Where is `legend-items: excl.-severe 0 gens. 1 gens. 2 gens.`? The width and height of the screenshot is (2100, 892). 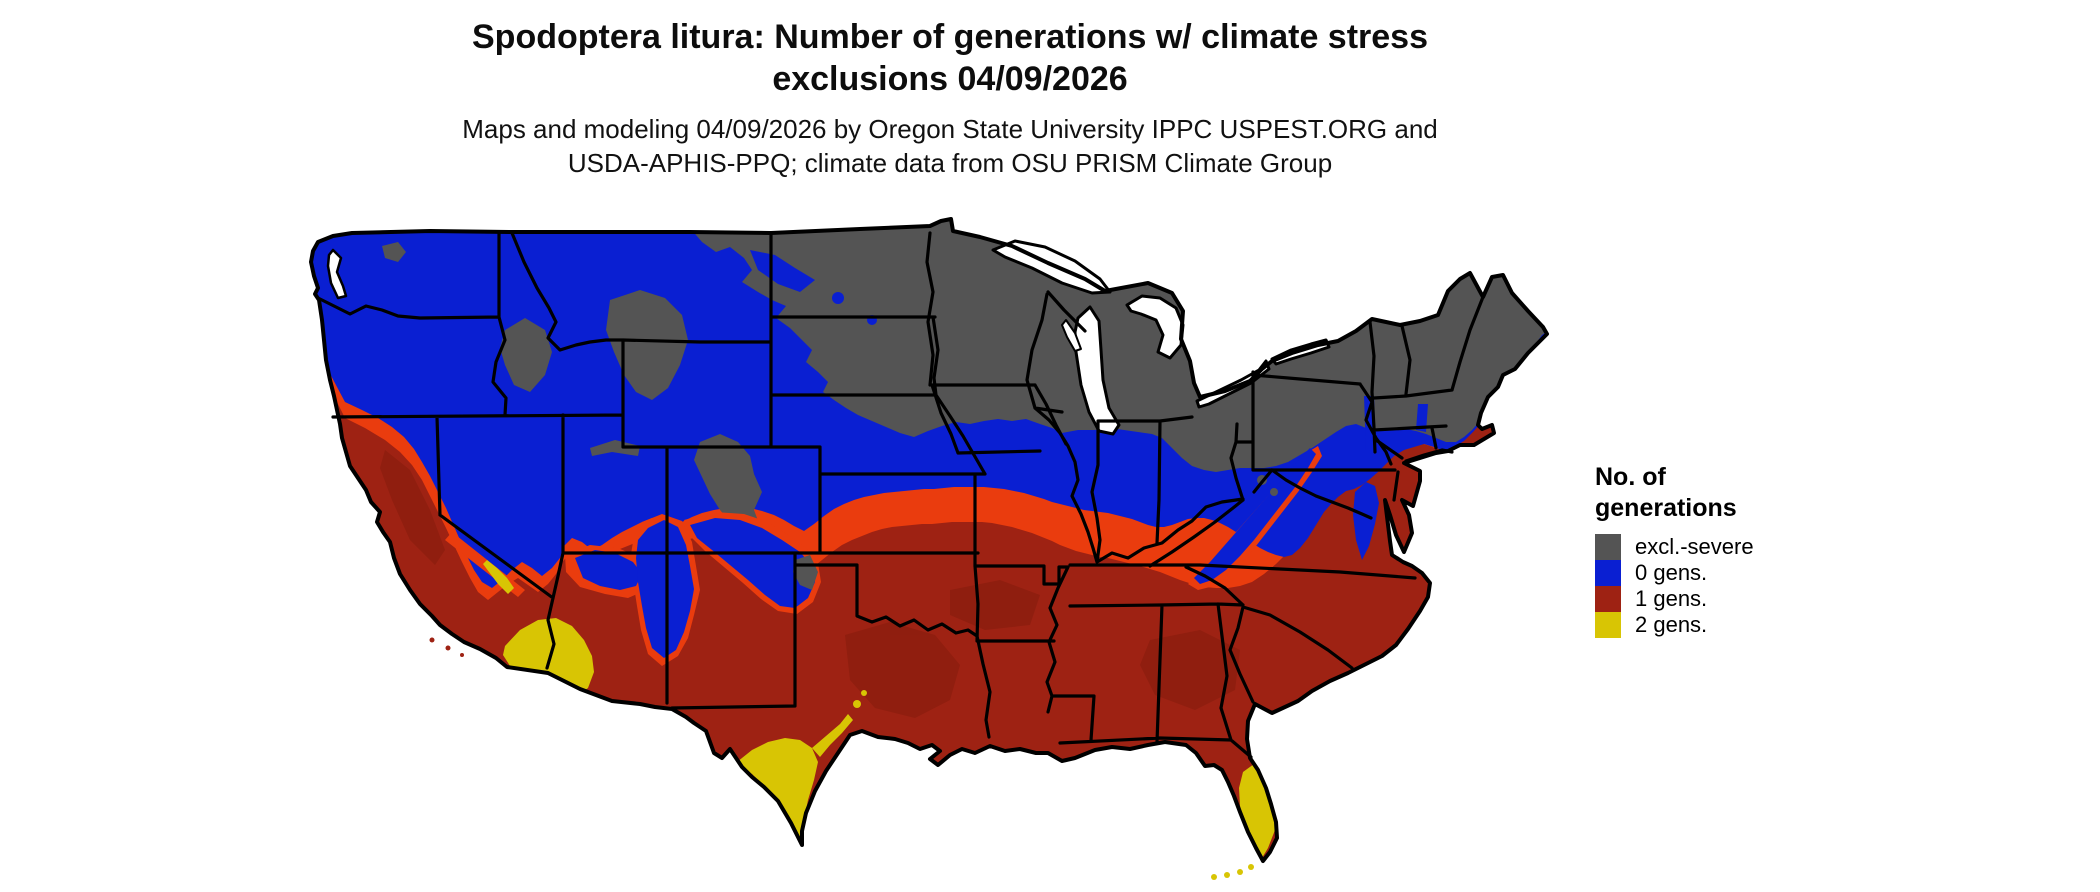
legend-items: excl.-severe 0 gens. 1 gens. 2 gens. is located at coordinates (1725, 586).